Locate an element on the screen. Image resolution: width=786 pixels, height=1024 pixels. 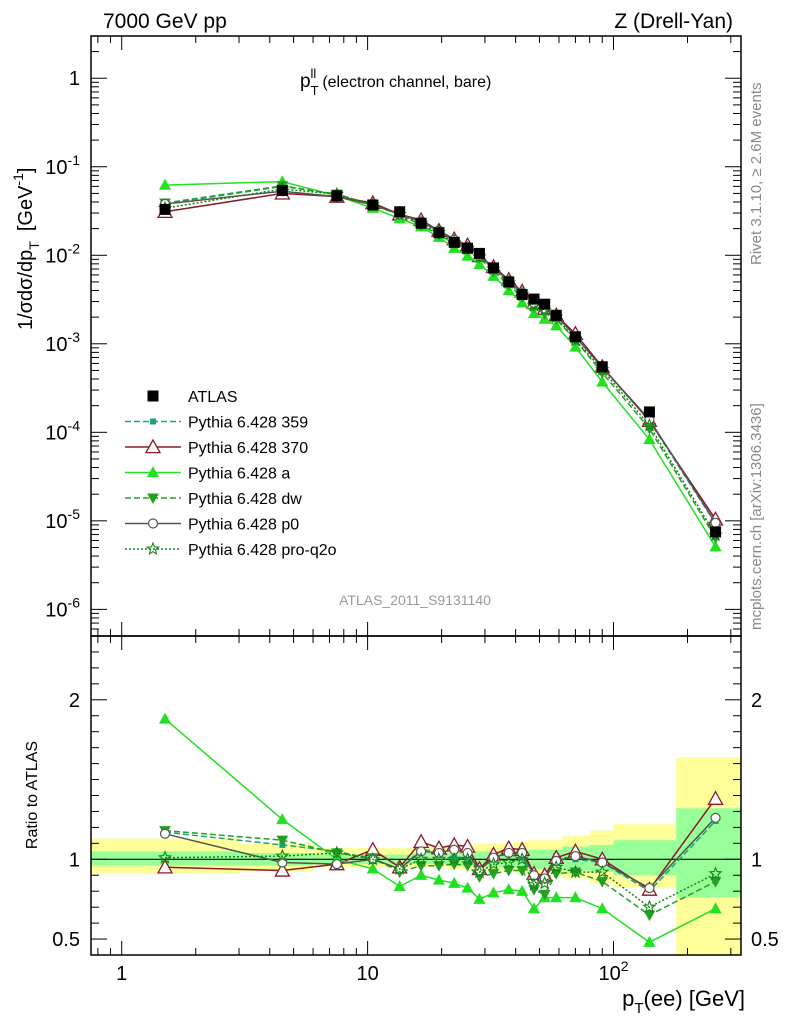
ratio-line is located at coordinates (440, 880).